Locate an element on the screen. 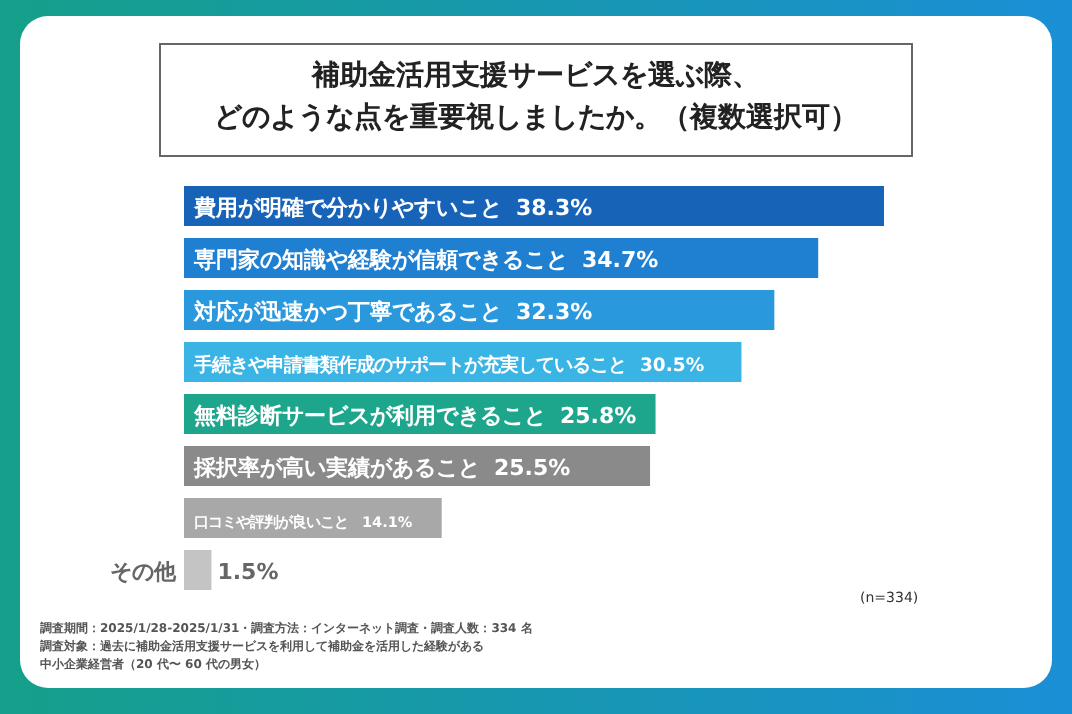  y-tick-label: 費用が明確で分かりやすいこと is located at coordinates (347, 208).